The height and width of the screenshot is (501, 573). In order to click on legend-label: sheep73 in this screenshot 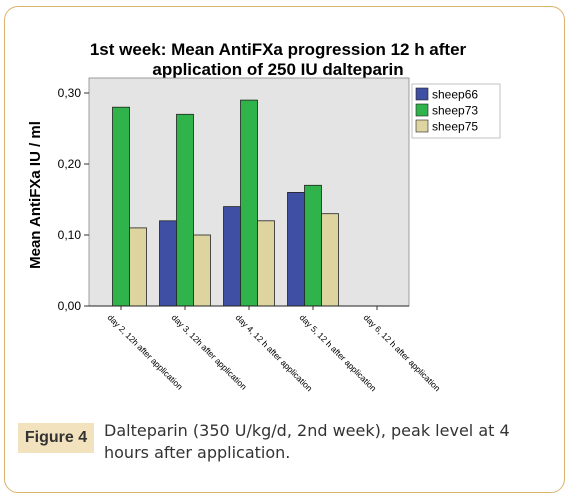, I will do `click(455, 111)`.